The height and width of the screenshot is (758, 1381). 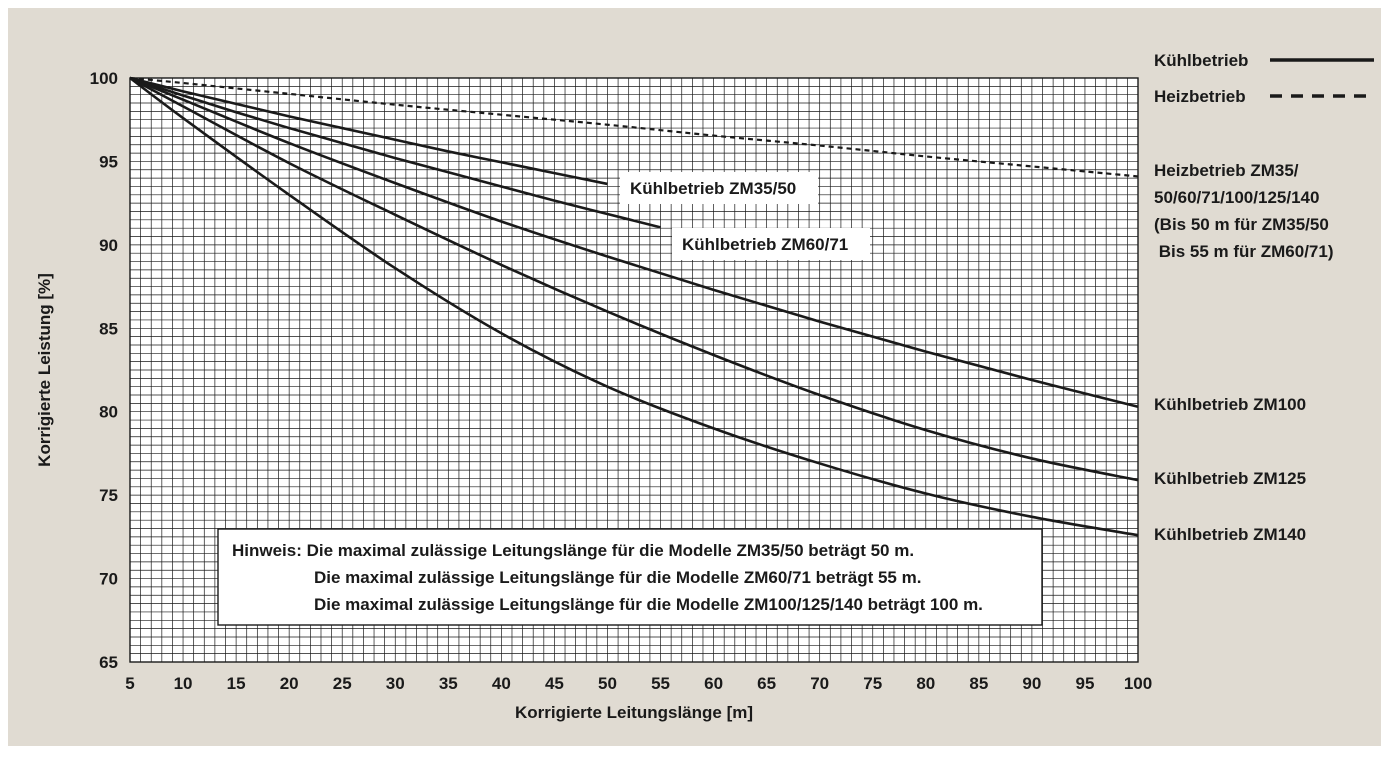 What do you see at coordinates (395, 683) in the screenshot?
I see `x-tick-label: 30` at bounding box center [395, 683].